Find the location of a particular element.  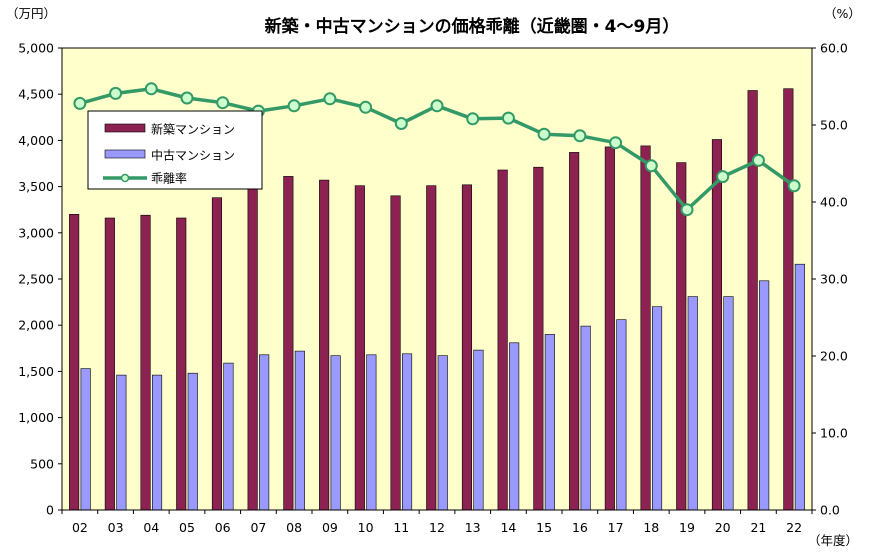

left-tick-label: 1,000 is located at coordinates (36, 417).